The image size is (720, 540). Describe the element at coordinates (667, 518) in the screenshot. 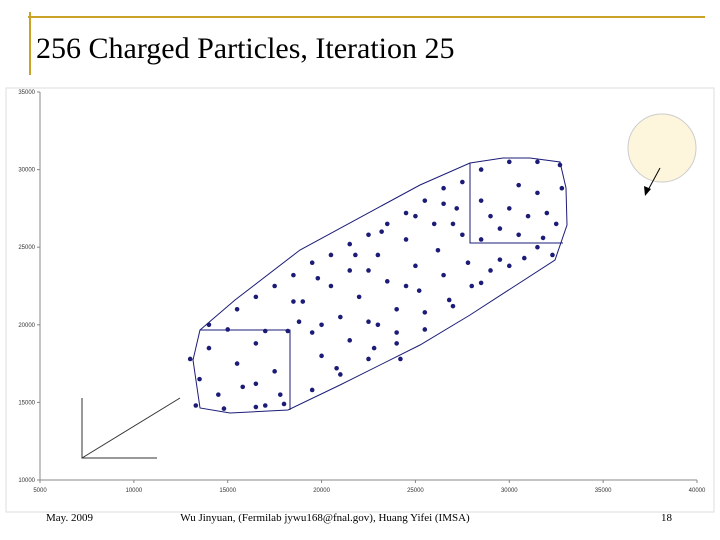

I see `footer-page: 18` at that location.